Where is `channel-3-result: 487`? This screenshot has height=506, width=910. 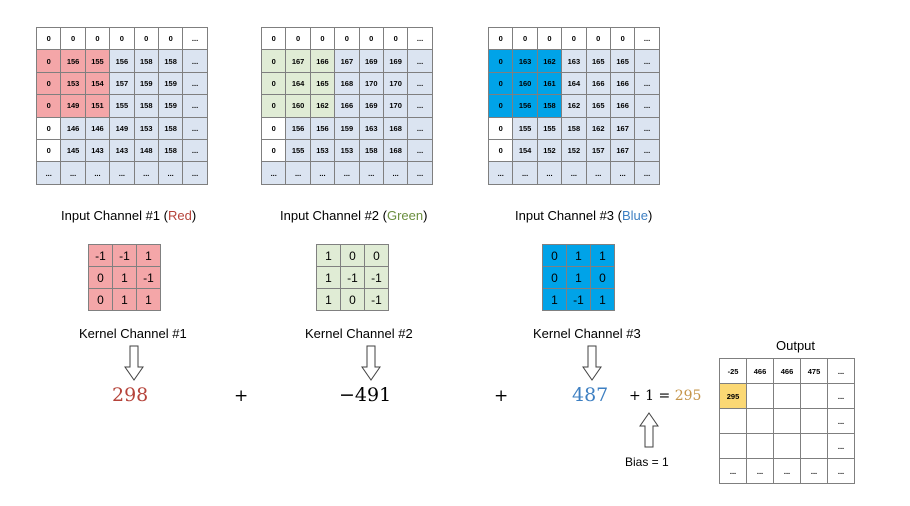 channel-3-result: 487 is located at coordinates (590, 395).